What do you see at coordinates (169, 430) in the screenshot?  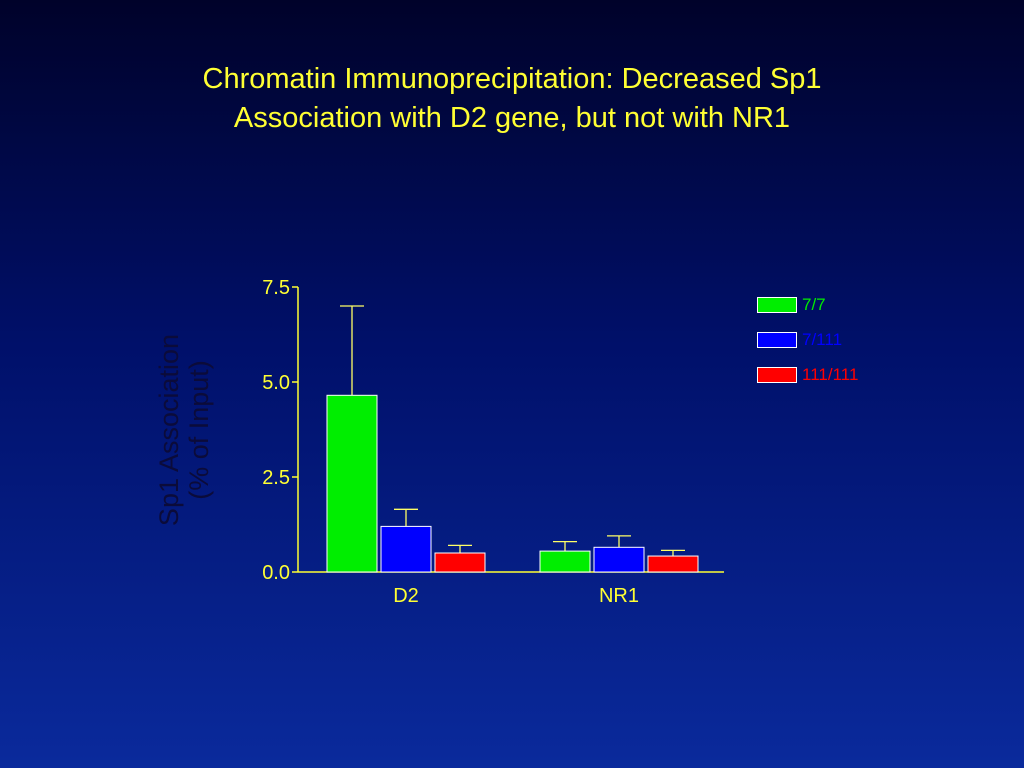 I see `y-axis-label-line-1: Sp1 Association` at bounding box center [169, 430].